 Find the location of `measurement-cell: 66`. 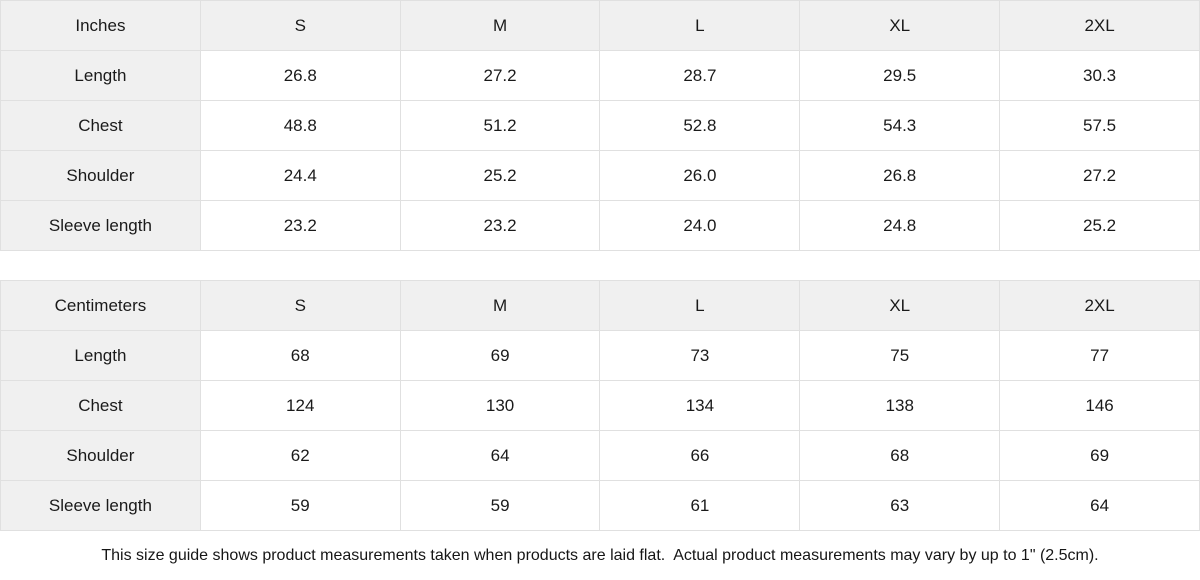

measurement-cell: 66 is located at coordinates (700, 455).